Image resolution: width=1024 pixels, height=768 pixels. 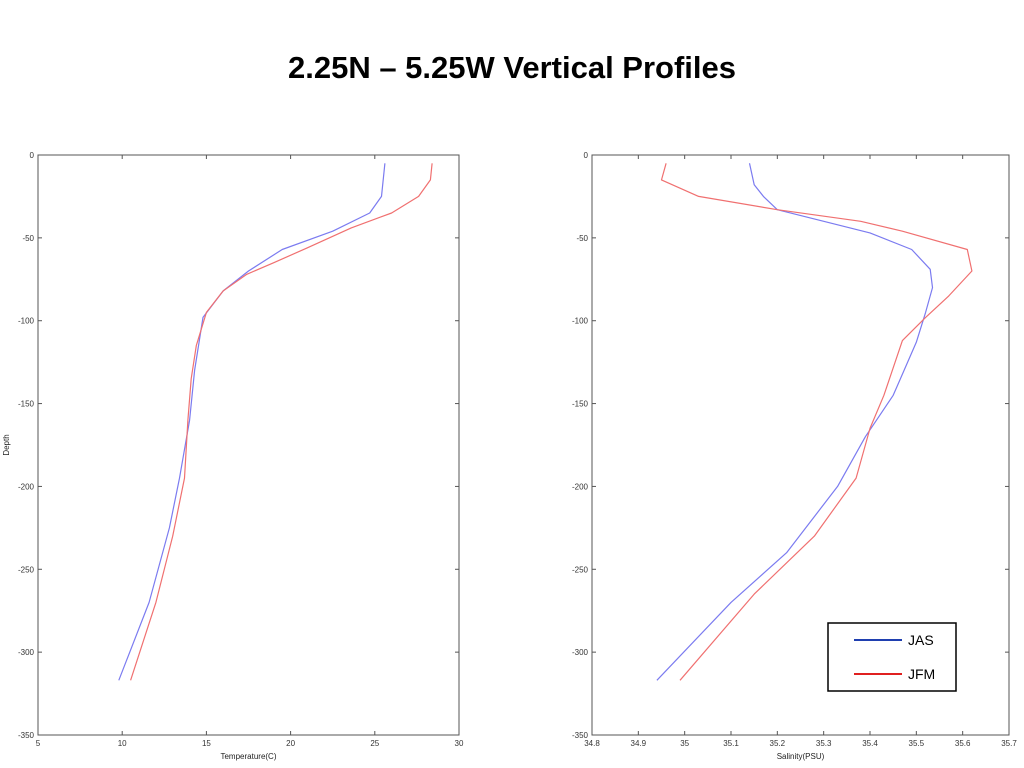 I want to click on x-tick-label: 35.3, so click(x=824, y=743).